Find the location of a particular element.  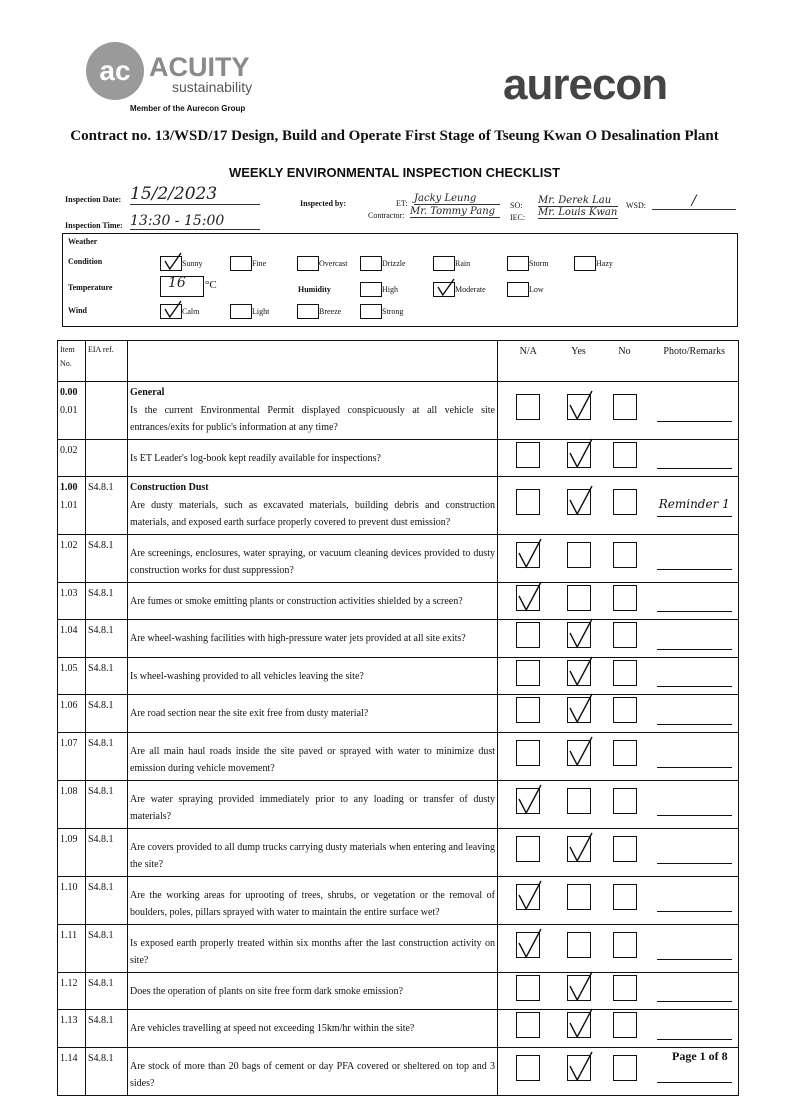

header is located at coordinates (312, 361).